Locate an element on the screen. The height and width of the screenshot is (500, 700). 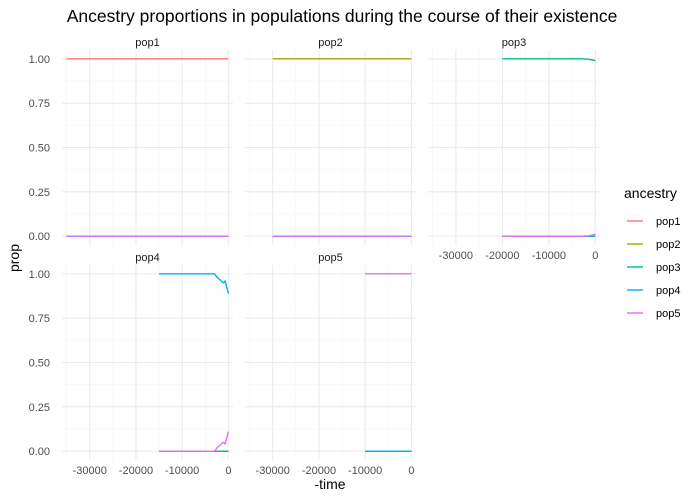
legend-entry-pop4: pop4 is located at coordinates (653, 291).